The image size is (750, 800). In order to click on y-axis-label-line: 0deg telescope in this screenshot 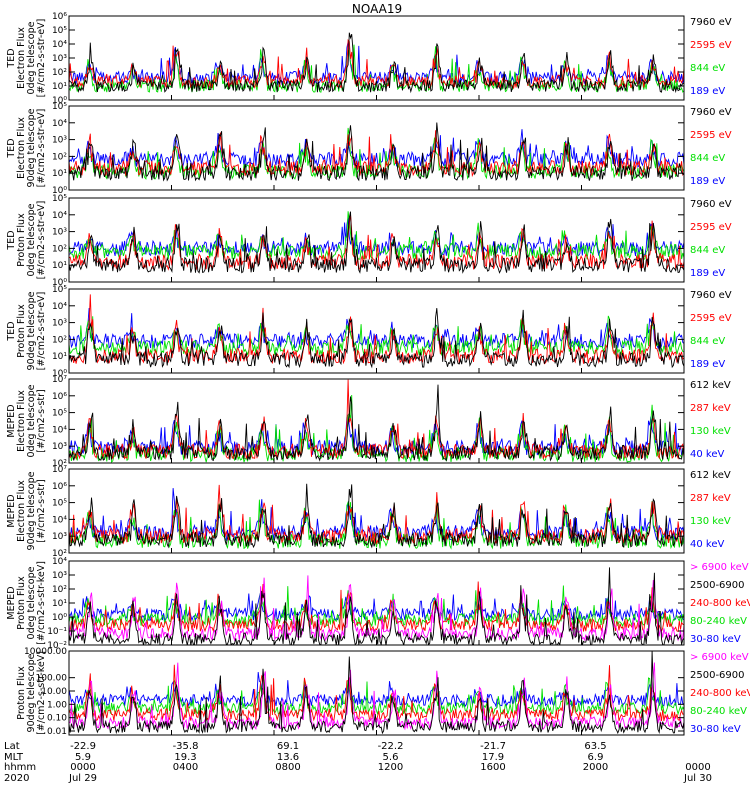, I will do `click(31, 420)`.